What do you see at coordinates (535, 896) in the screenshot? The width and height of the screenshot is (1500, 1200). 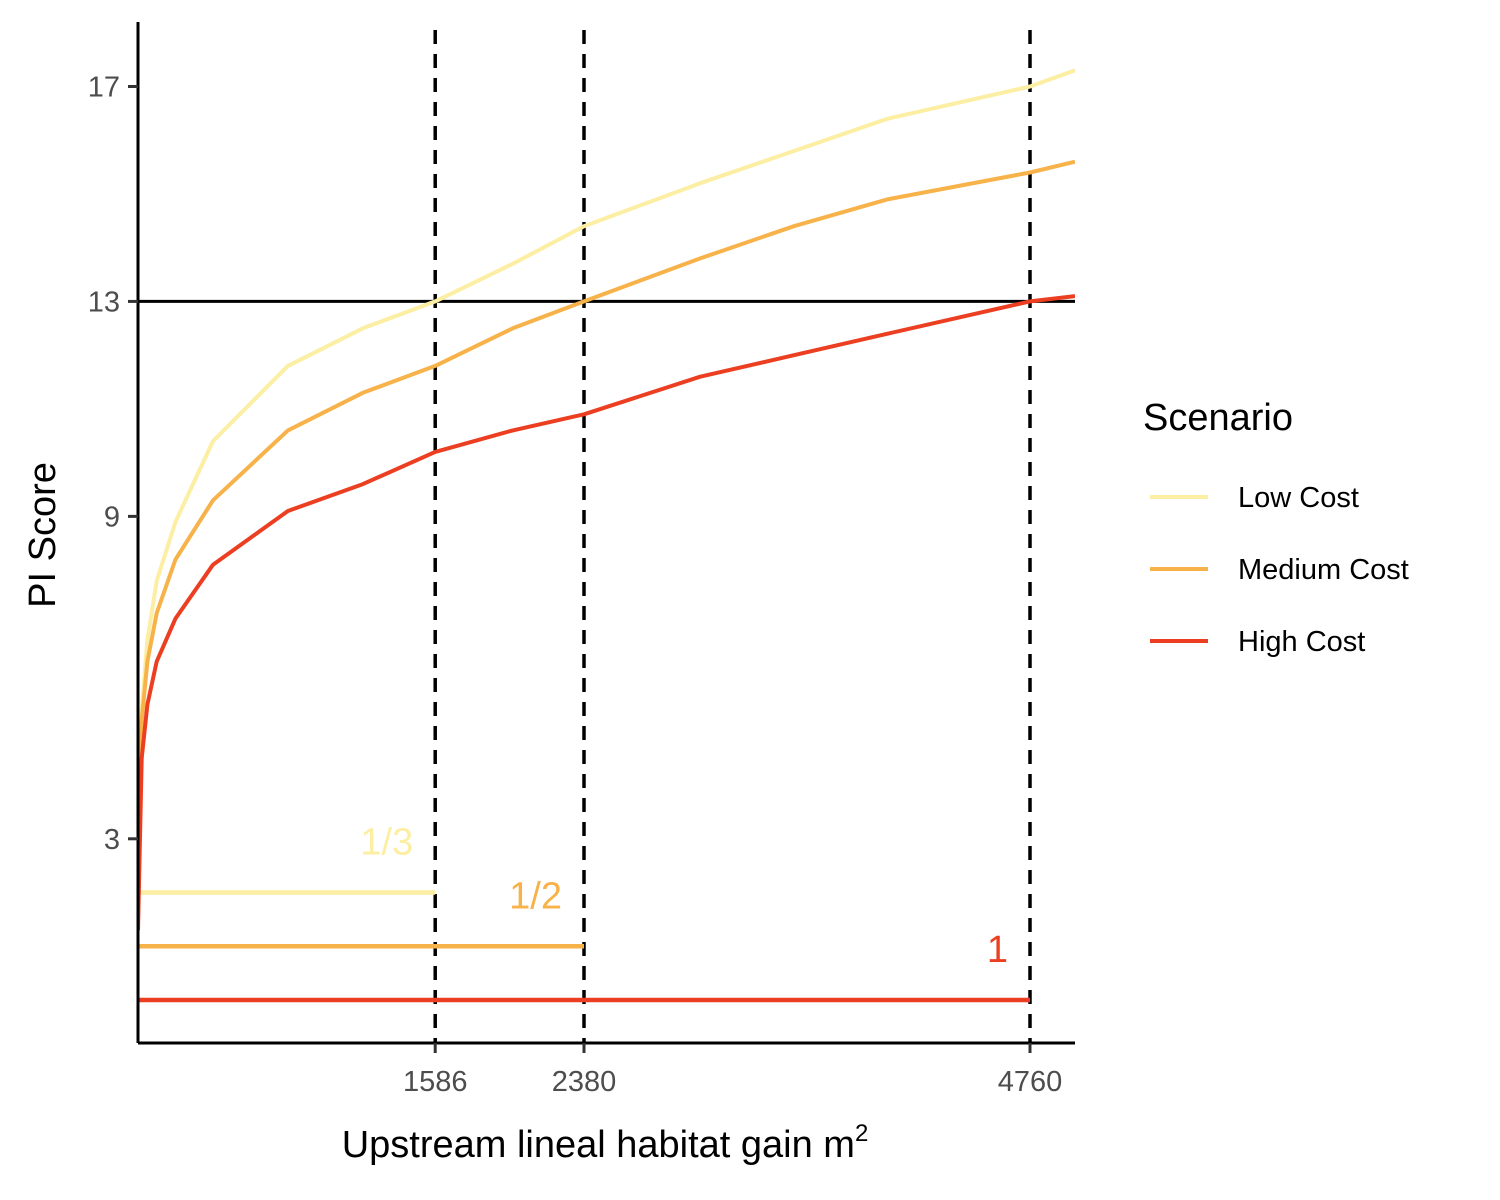 I see `segment-label-2: 1/2` at bounding box center [535, 896].